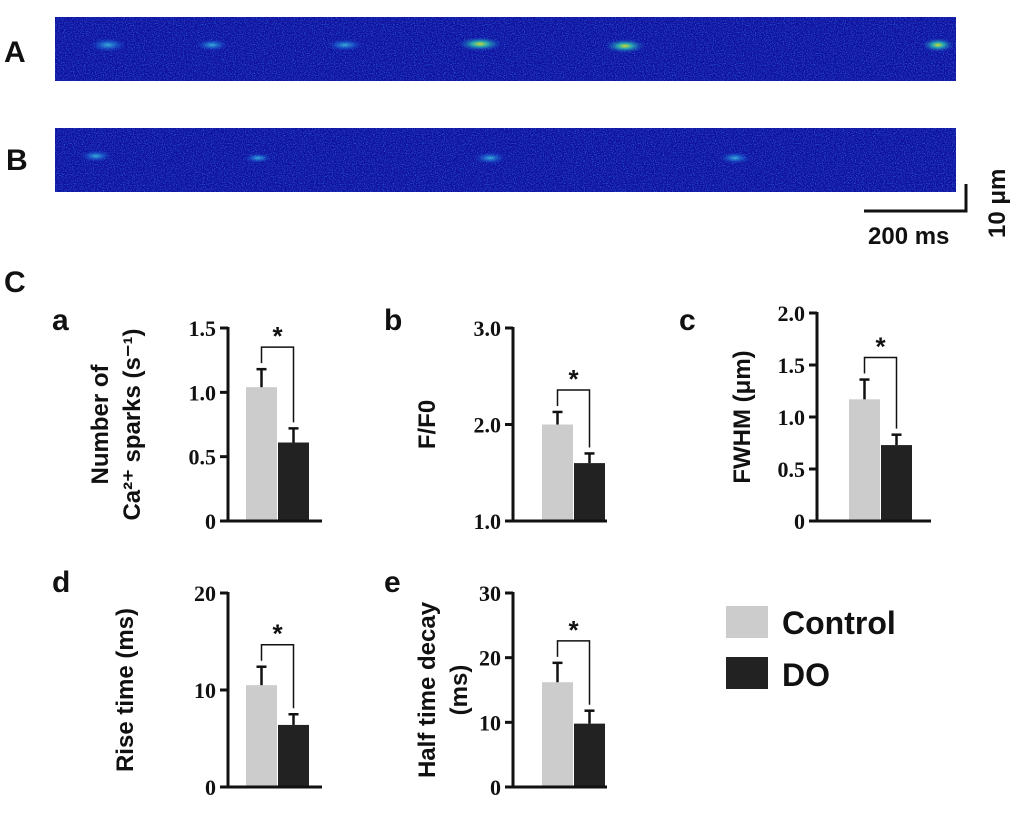 The width and height of the screenshot is (1020, 814). I want to click on chart-d: d Rise time (ms) 0 10 20 *, so click(187, 683).